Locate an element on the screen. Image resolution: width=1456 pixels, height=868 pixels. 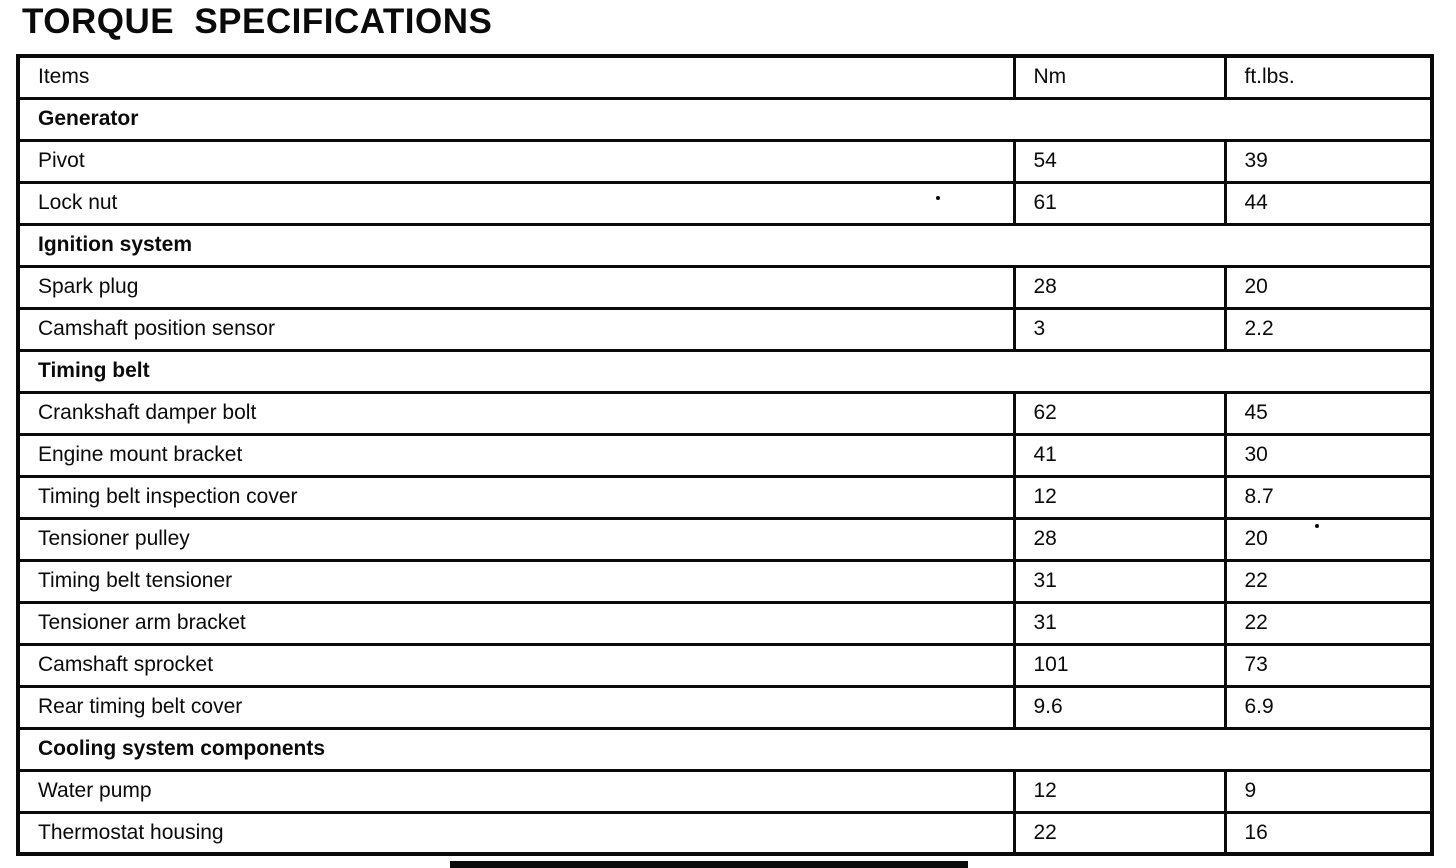
item-cell: Crankshaft damper bolt is located at coordinates (516, 413).